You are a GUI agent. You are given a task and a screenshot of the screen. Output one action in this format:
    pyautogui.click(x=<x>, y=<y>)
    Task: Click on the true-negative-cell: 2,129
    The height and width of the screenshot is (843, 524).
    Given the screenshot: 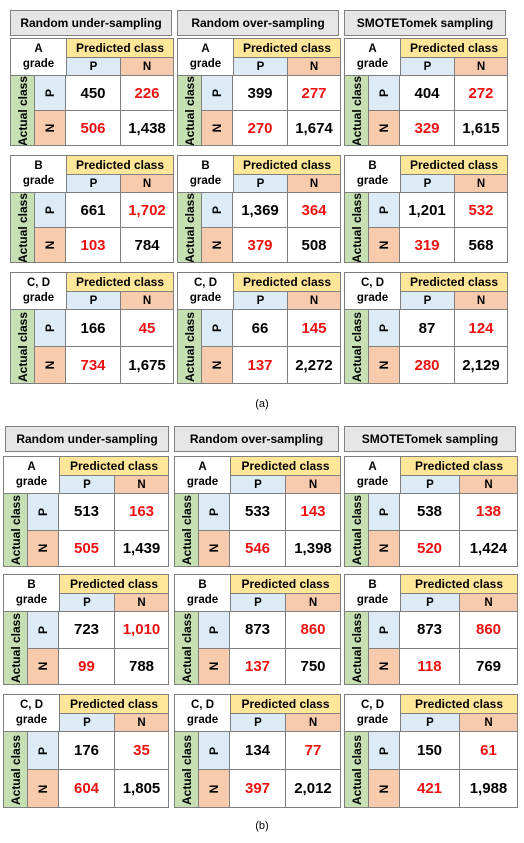 What is the action you would take?
    pyautogui.click(x=480, y=364)
    